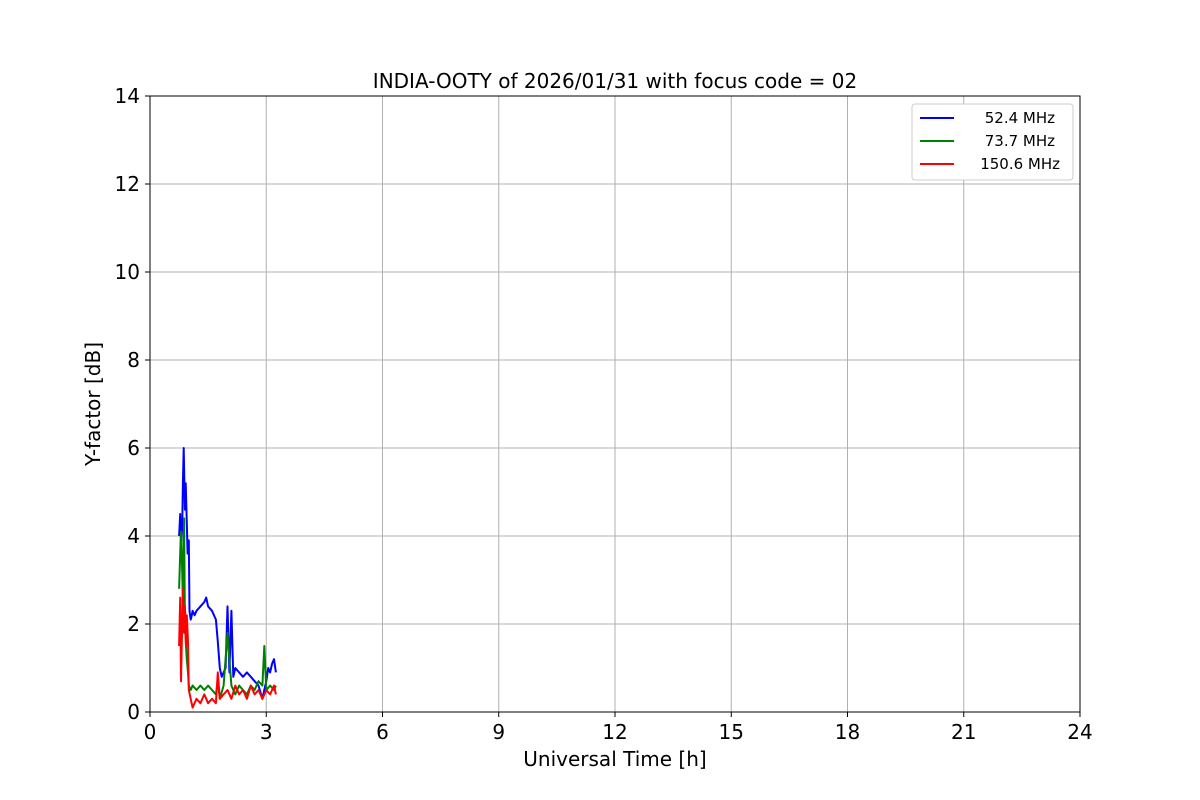 This screenshot has width=1200, height=800. I want to click on legend-box, so click(992, 142).